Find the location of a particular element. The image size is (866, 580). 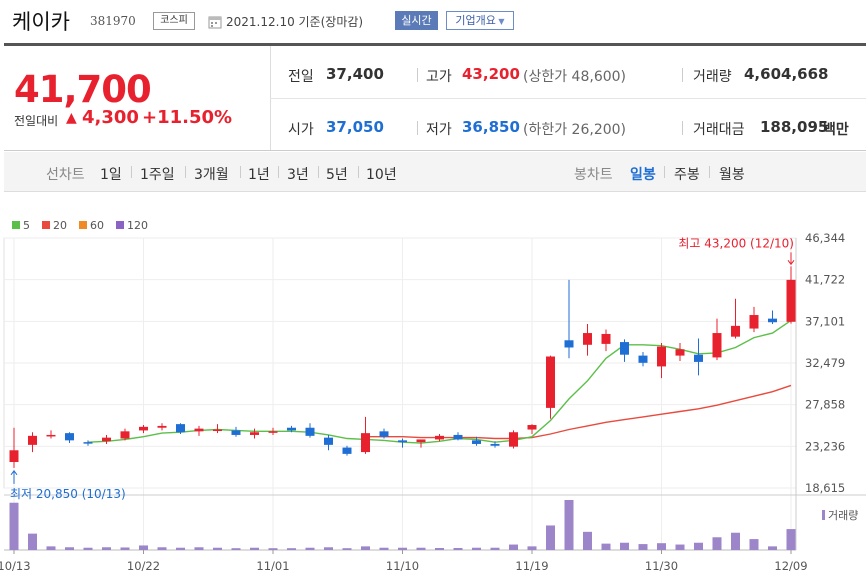

y-tick-label: 37,101 is located at coordinates (825, 321).